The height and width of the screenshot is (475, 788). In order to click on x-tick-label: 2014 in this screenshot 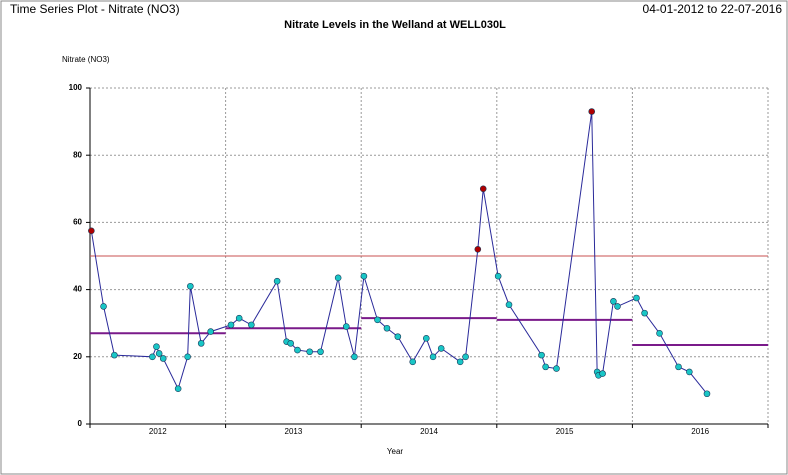, I will do `click(429, 431)`.